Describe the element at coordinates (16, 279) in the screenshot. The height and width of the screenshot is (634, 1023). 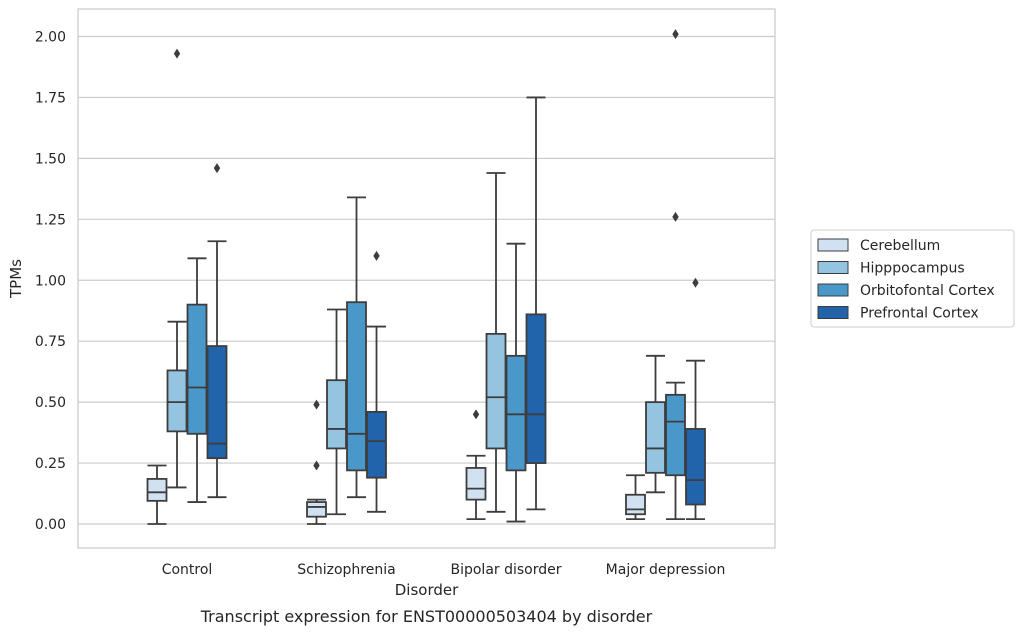
I see `y-axis-label: TPMs` at that location.